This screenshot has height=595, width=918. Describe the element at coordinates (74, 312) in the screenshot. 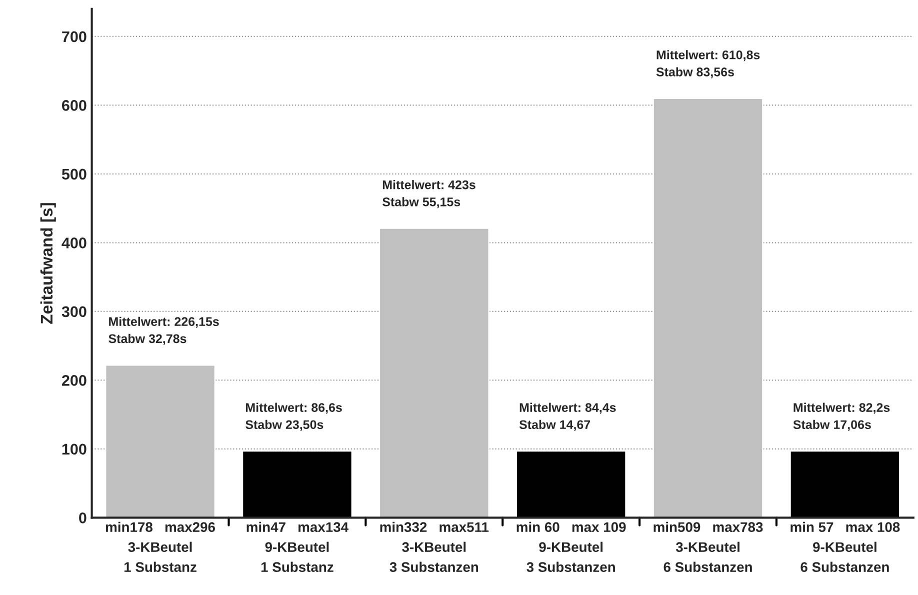

I see `y-tick-label: 300` at that location.